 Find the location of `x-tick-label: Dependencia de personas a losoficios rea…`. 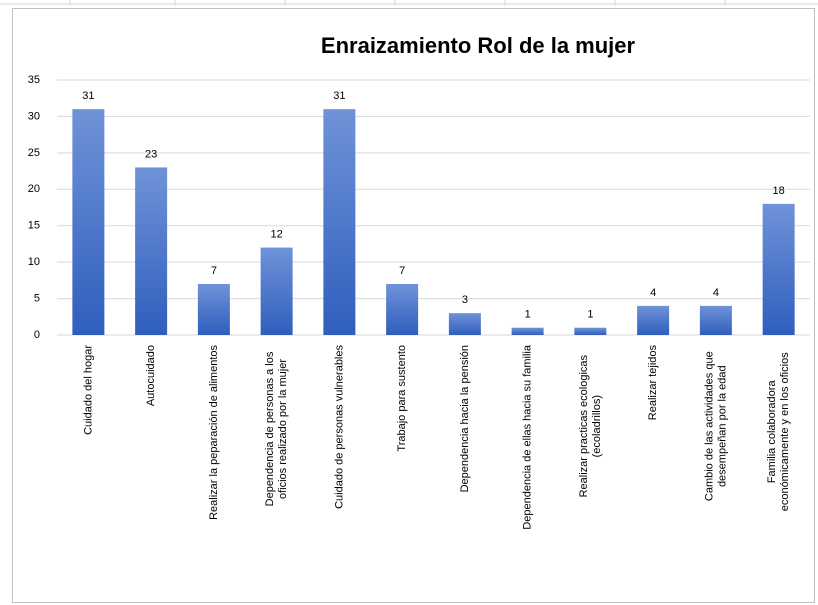

x-tick-label: Dependencia de personas a losoficios rea… is located at coordinates (276, 428).